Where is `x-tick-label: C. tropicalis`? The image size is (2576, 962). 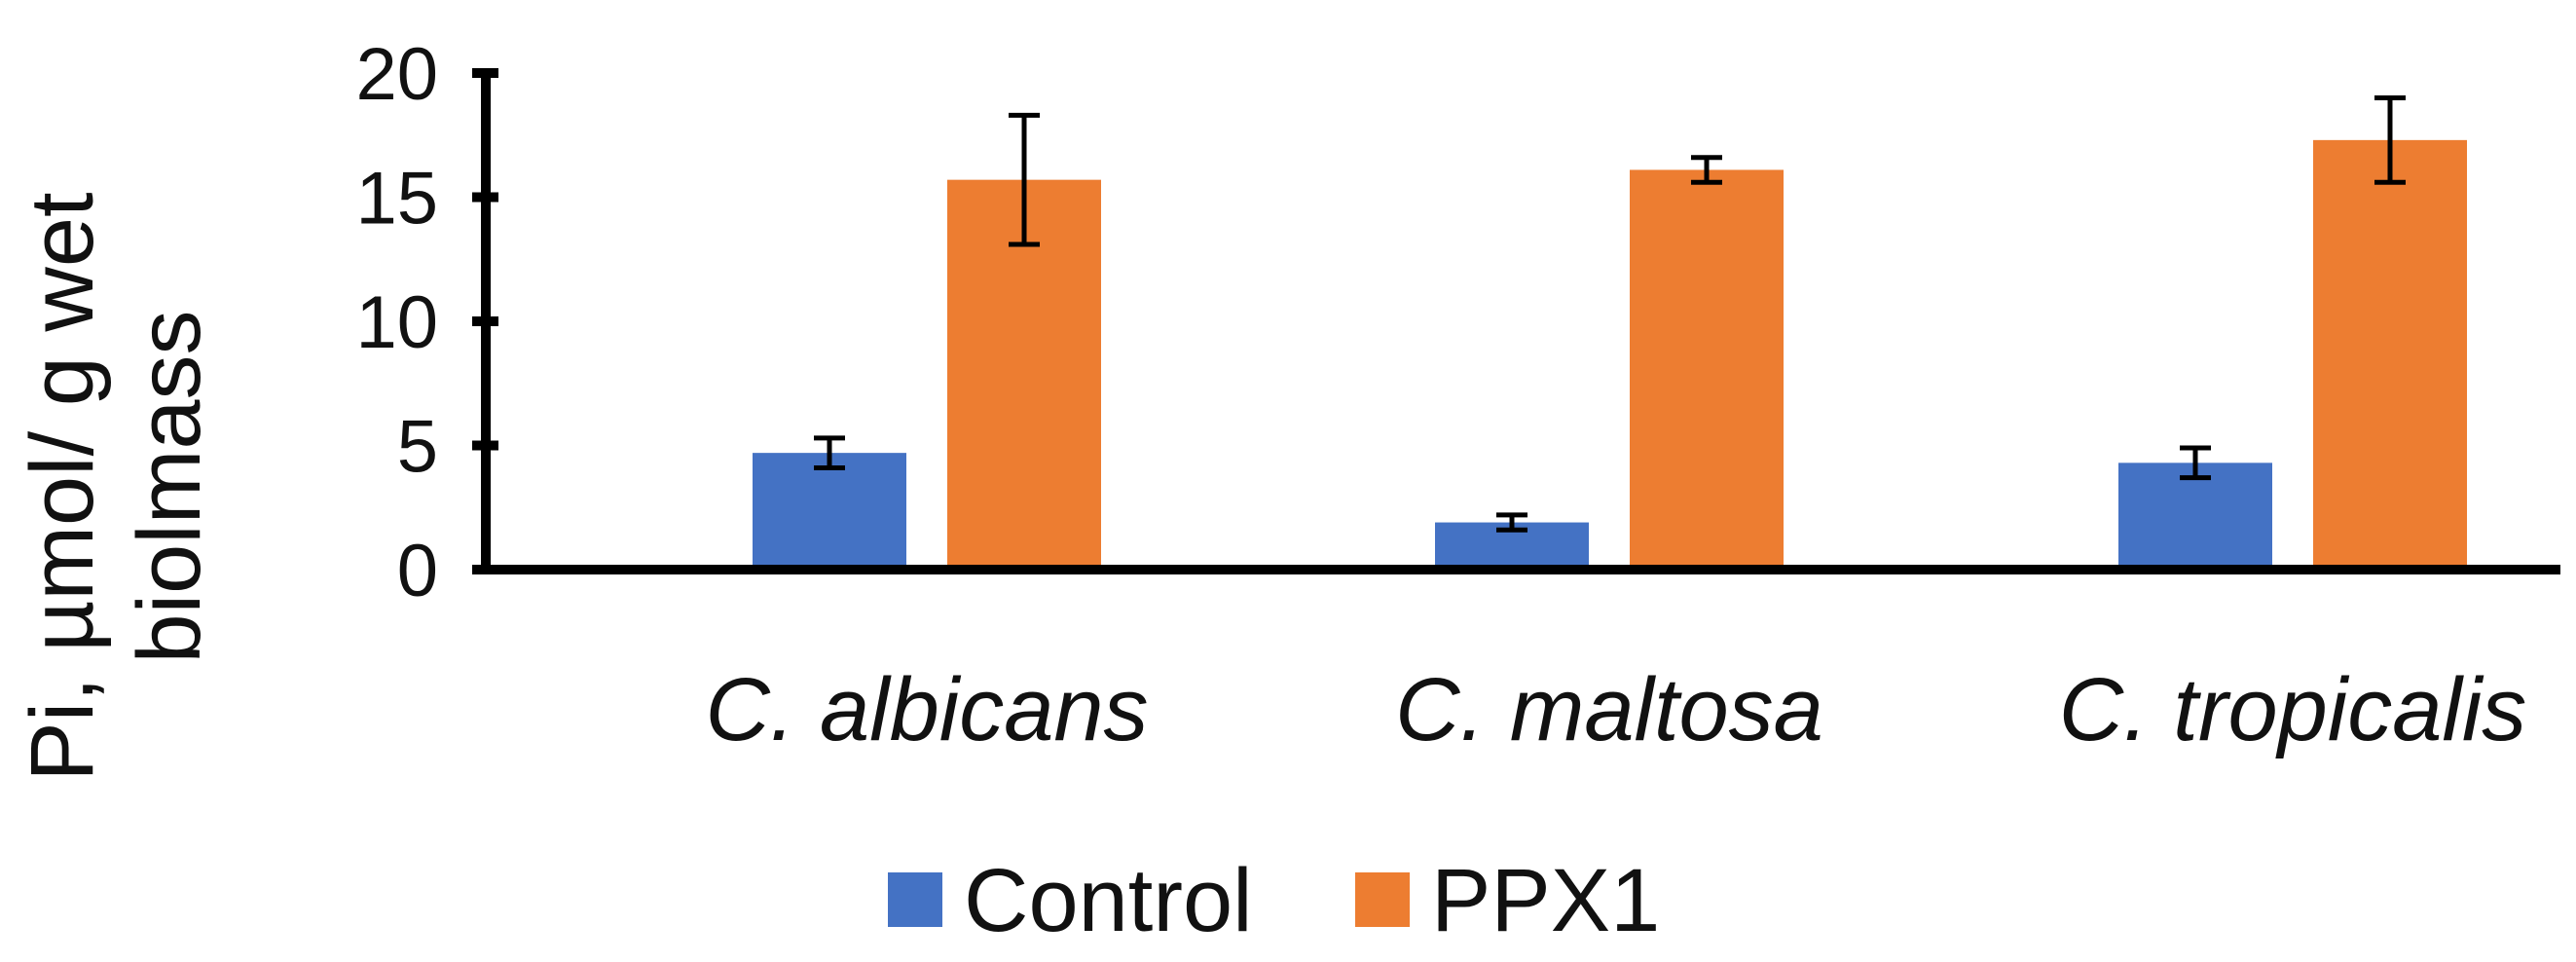
x-tick-label: C. tropicalis is located at coordinates (2293, 709).